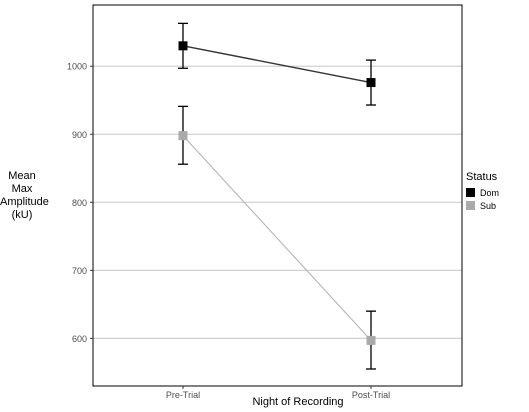  What do you see at coordinates (278, 393) in the screenshot?
I see `x-axis-ticks: Pre-Trial Post-Trial` at bounding box center [278, 393].